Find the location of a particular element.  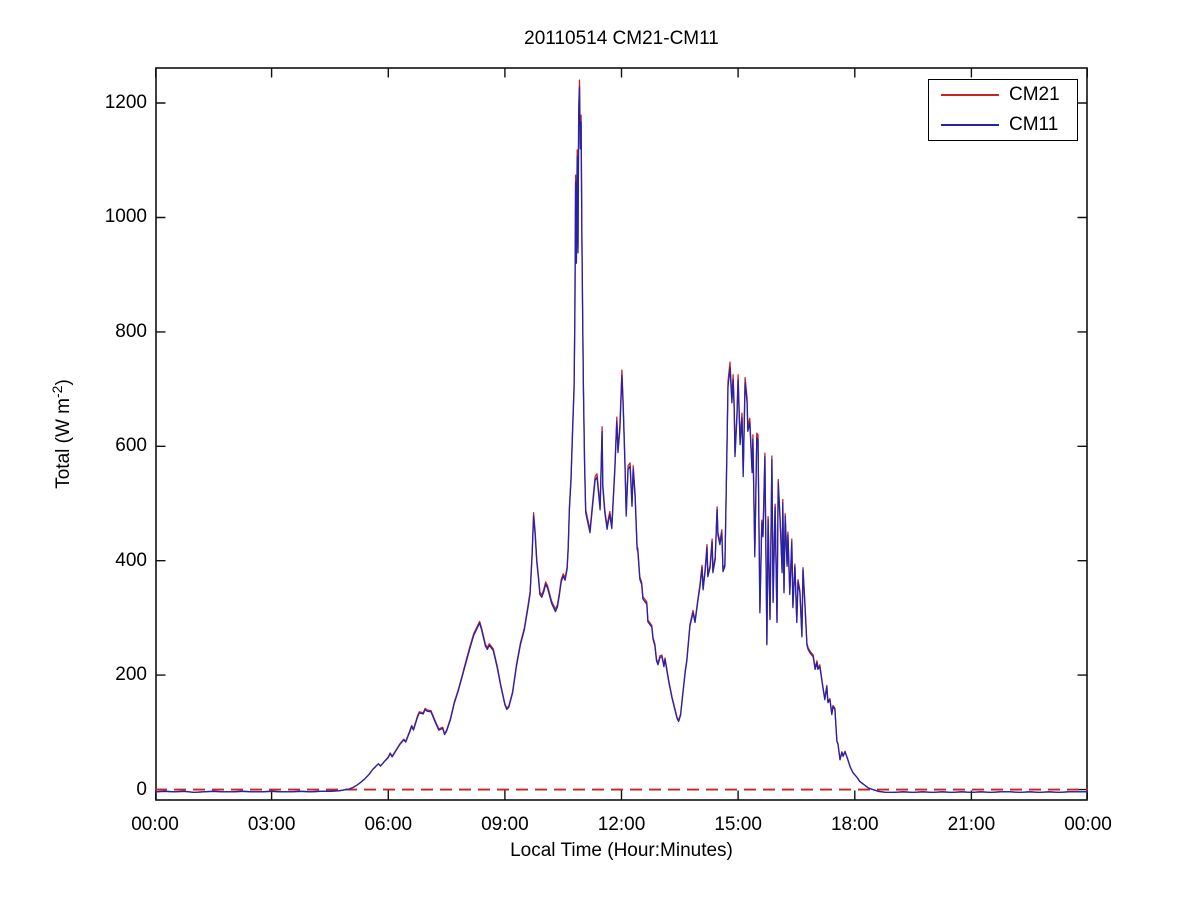

y-tick-label: 1000 is located at coordinates (125, 217).